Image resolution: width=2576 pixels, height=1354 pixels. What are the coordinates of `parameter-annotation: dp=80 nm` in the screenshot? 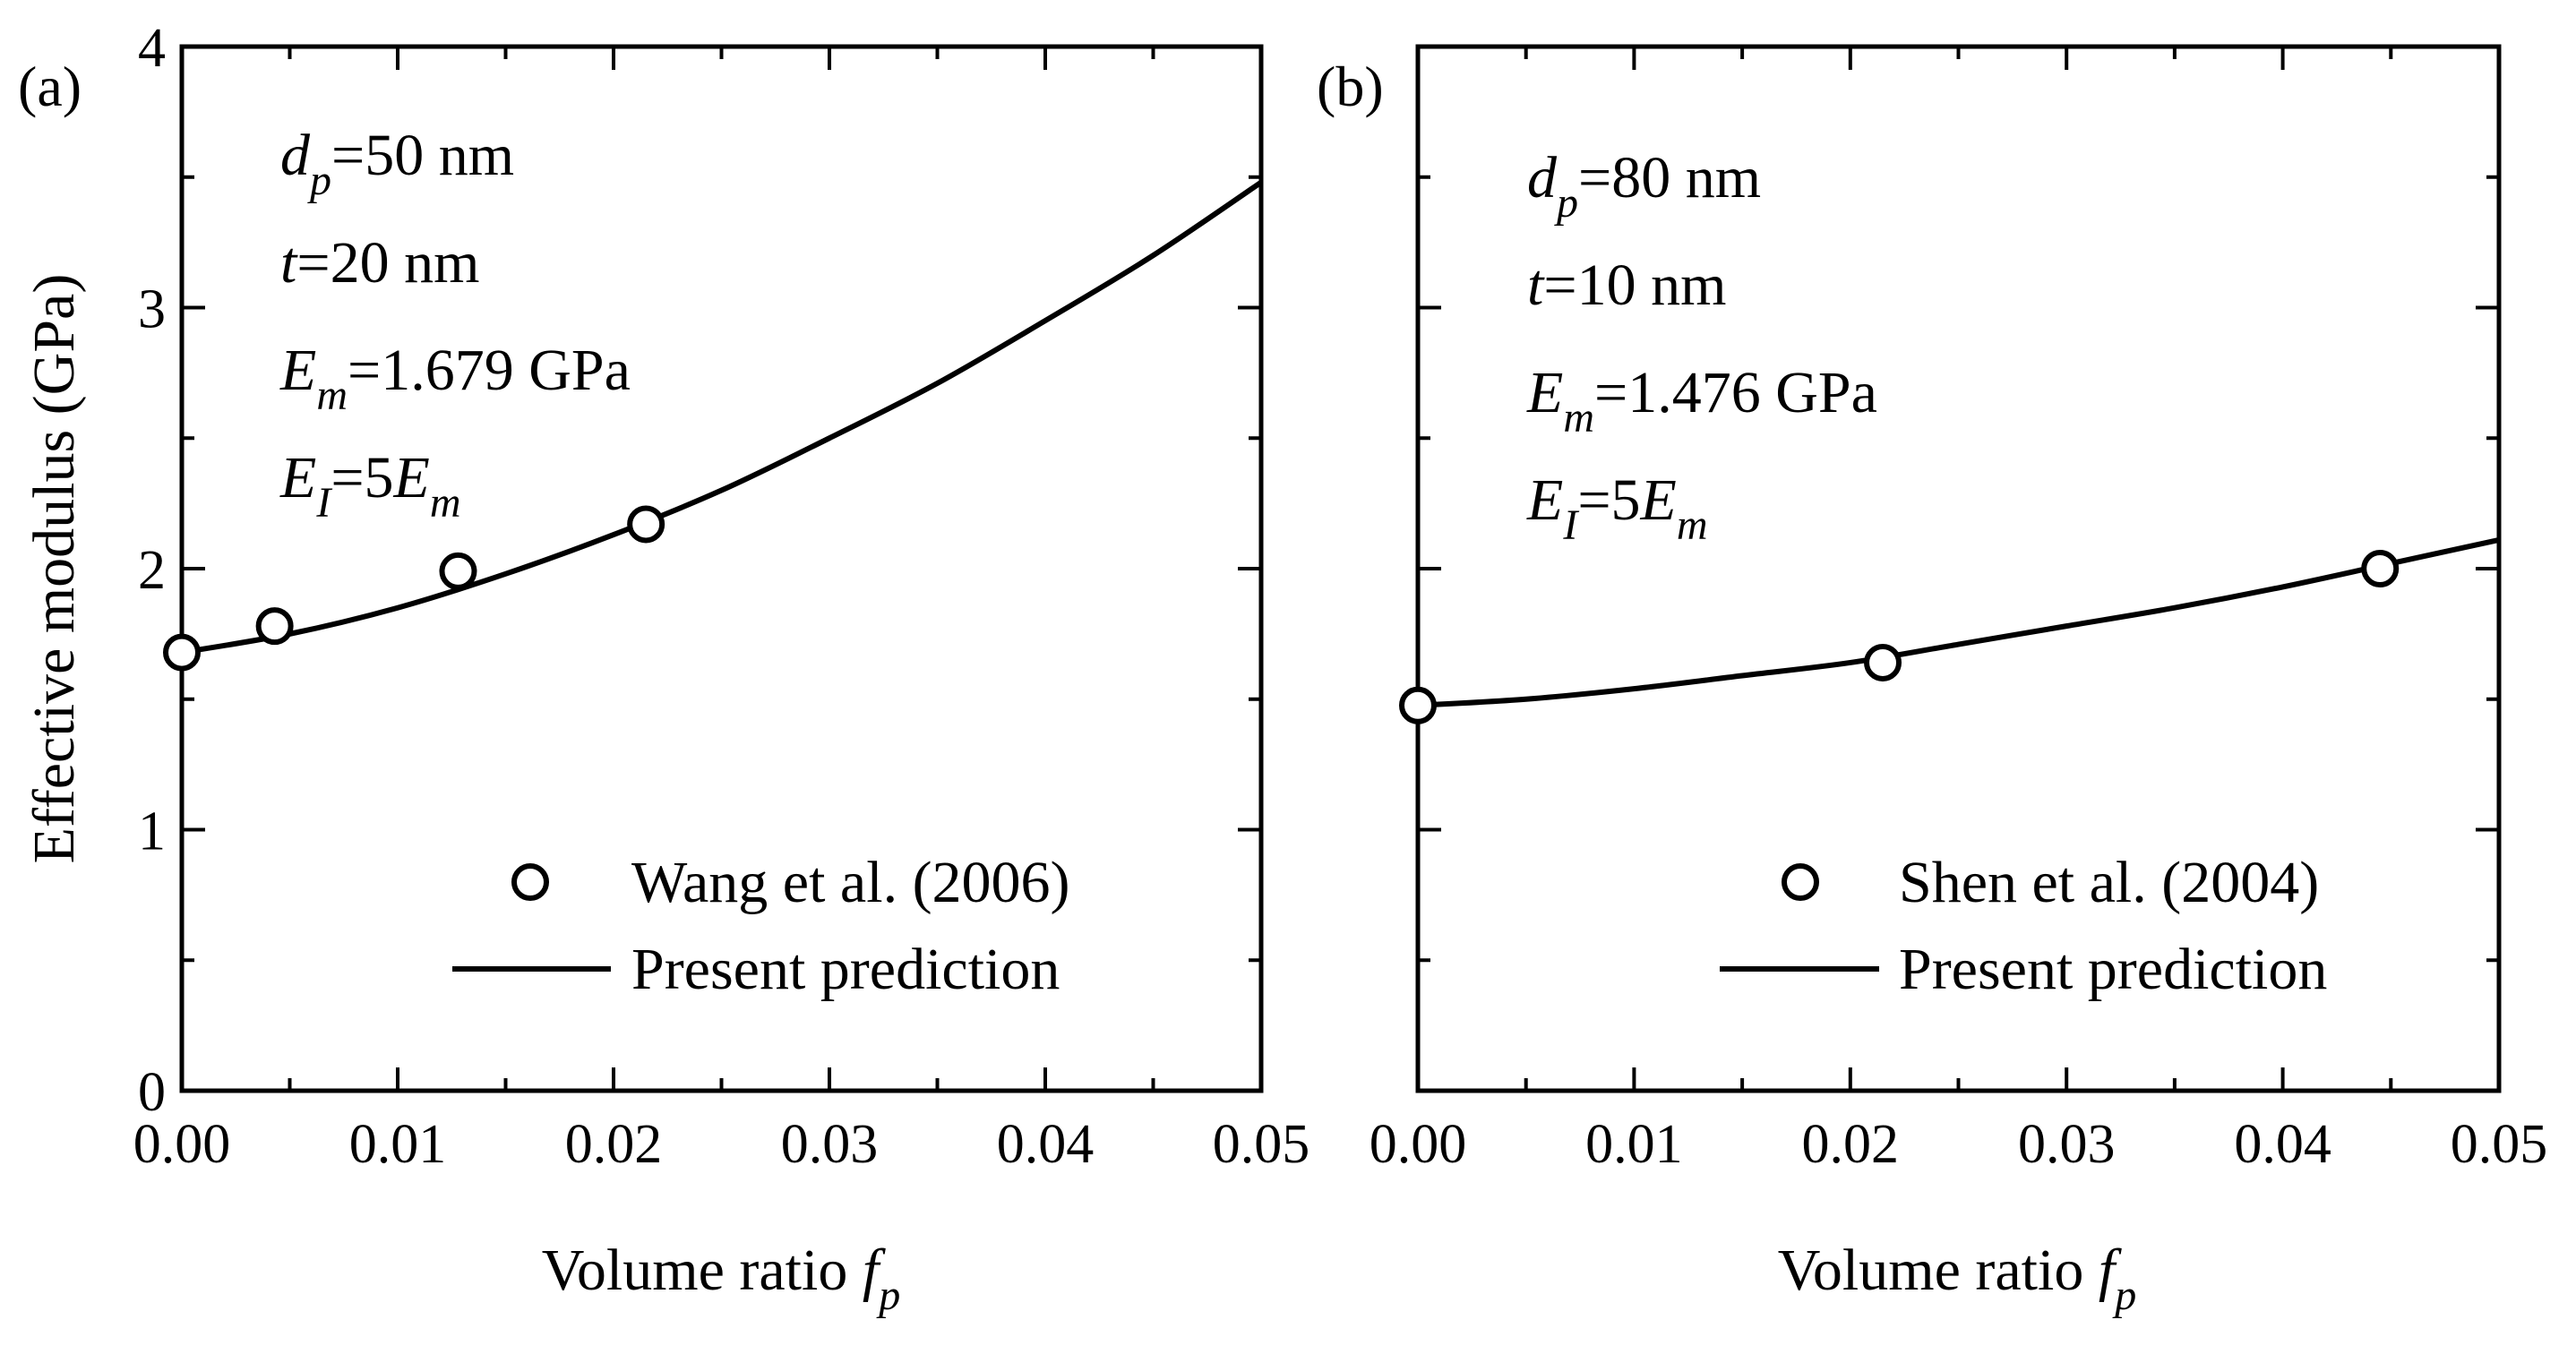 It's located at (1644, 186).